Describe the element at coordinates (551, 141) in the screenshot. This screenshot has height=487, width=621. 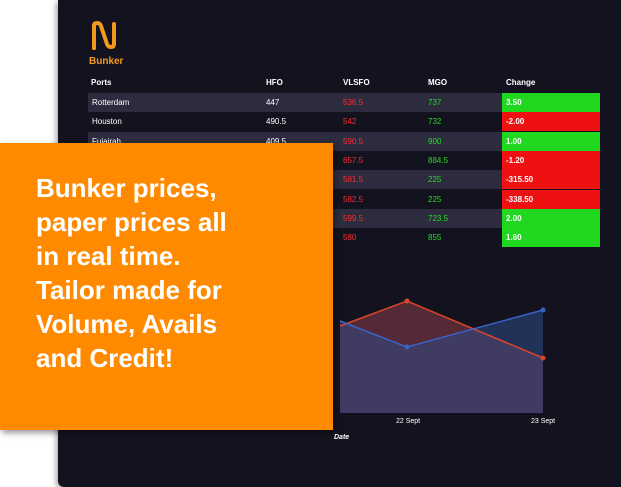
I see `change-cell: 1.00` at that location.